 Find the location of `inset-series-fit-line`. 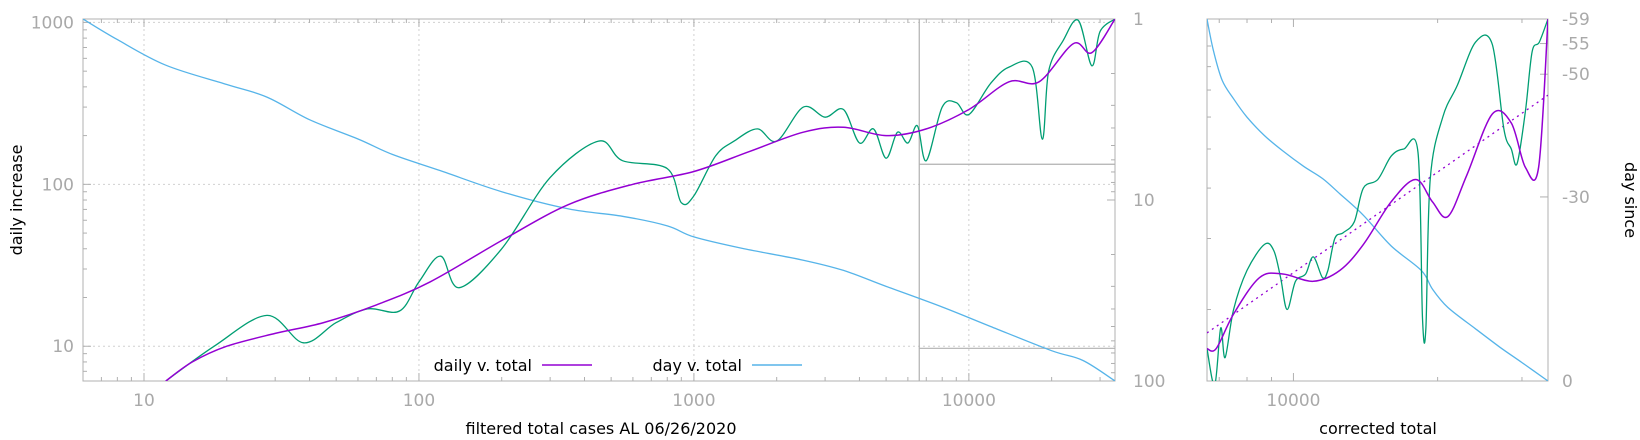

inset-series-fit-line is located at coordinates (1377, 214).